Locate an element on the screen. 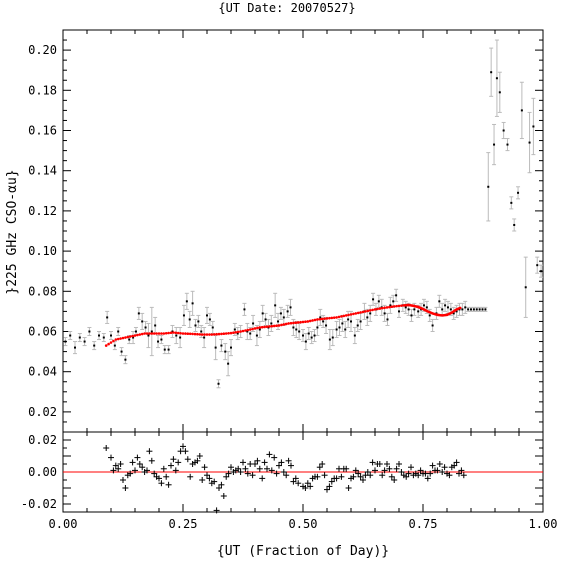 The height and width of the screenshot is (574, 574). y-tick-label: 0.16 is located at coordinates (42, 131).